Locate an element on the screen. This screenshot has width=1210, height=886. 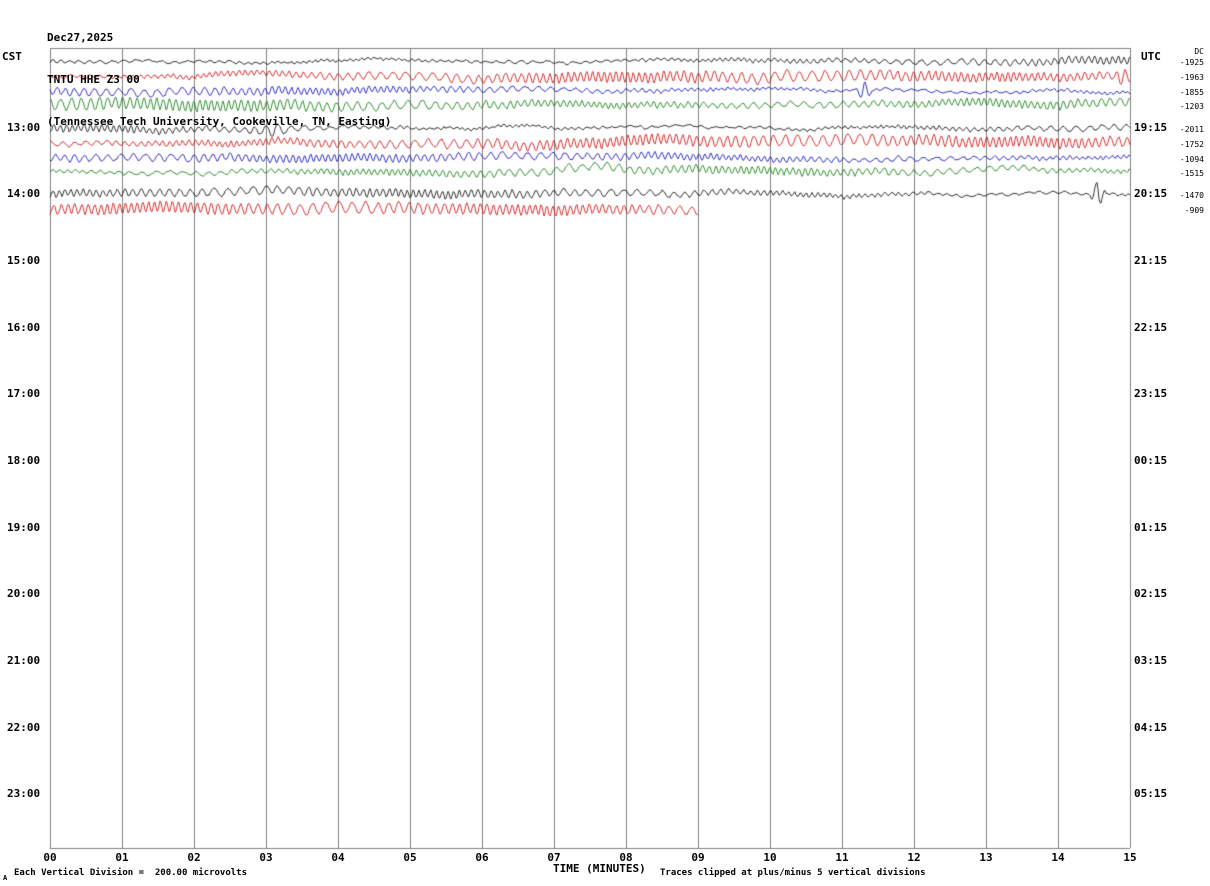
dc-offset-value: -1752 is located at coordinates (1191, 144).